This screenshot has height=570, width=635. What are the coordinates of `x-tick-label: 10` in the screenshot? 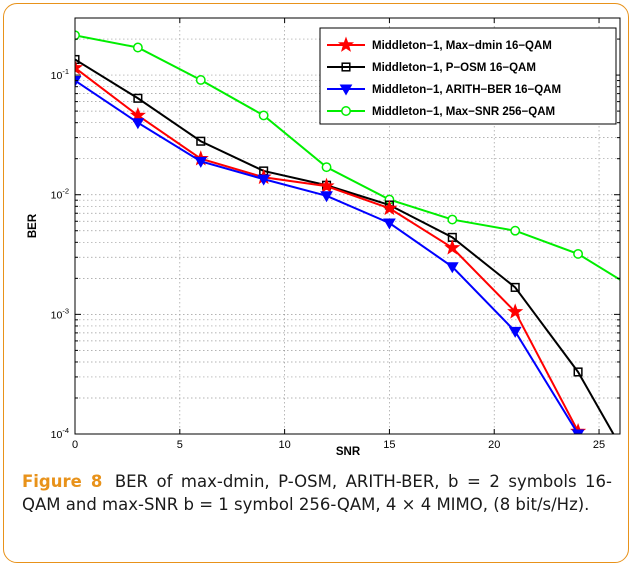 It's located at (284, 445).